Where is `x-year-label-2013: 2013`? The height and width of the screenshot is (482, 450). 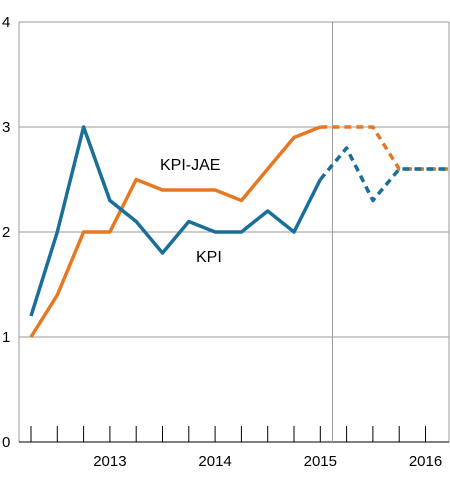
x-year-label-2013: 2013 is located at coordinates (109, 461).